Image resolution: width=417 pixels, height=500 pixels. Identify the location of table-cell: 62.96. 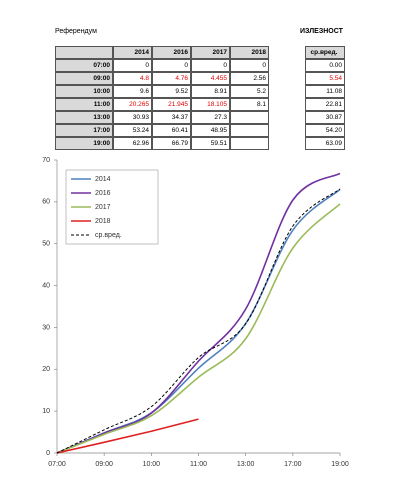
(132, 143).